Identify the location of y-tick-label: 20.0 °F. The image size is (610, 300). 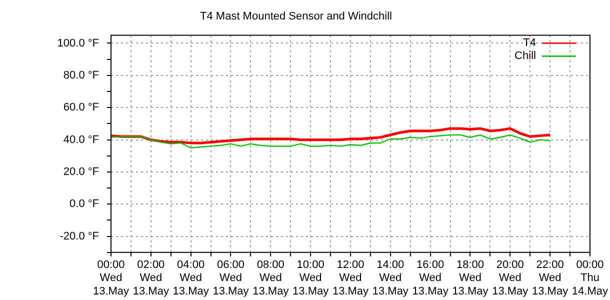
(81, 172).